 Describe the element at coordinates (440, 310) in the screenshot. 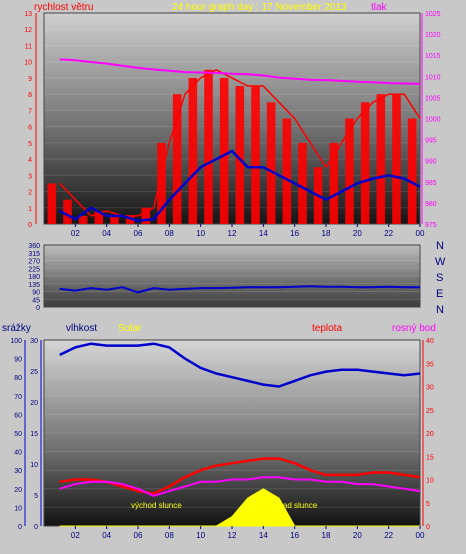

I see `compass-n-bottom: N` at that location.